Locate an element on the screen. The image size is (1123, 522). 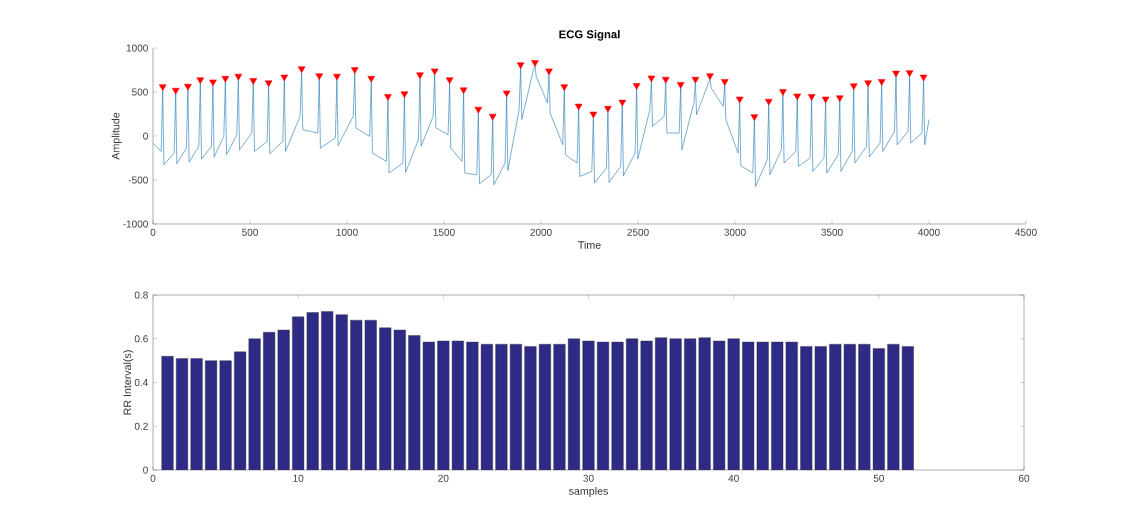
x-tick-label: 2500 is located at coordinates (638, 232).